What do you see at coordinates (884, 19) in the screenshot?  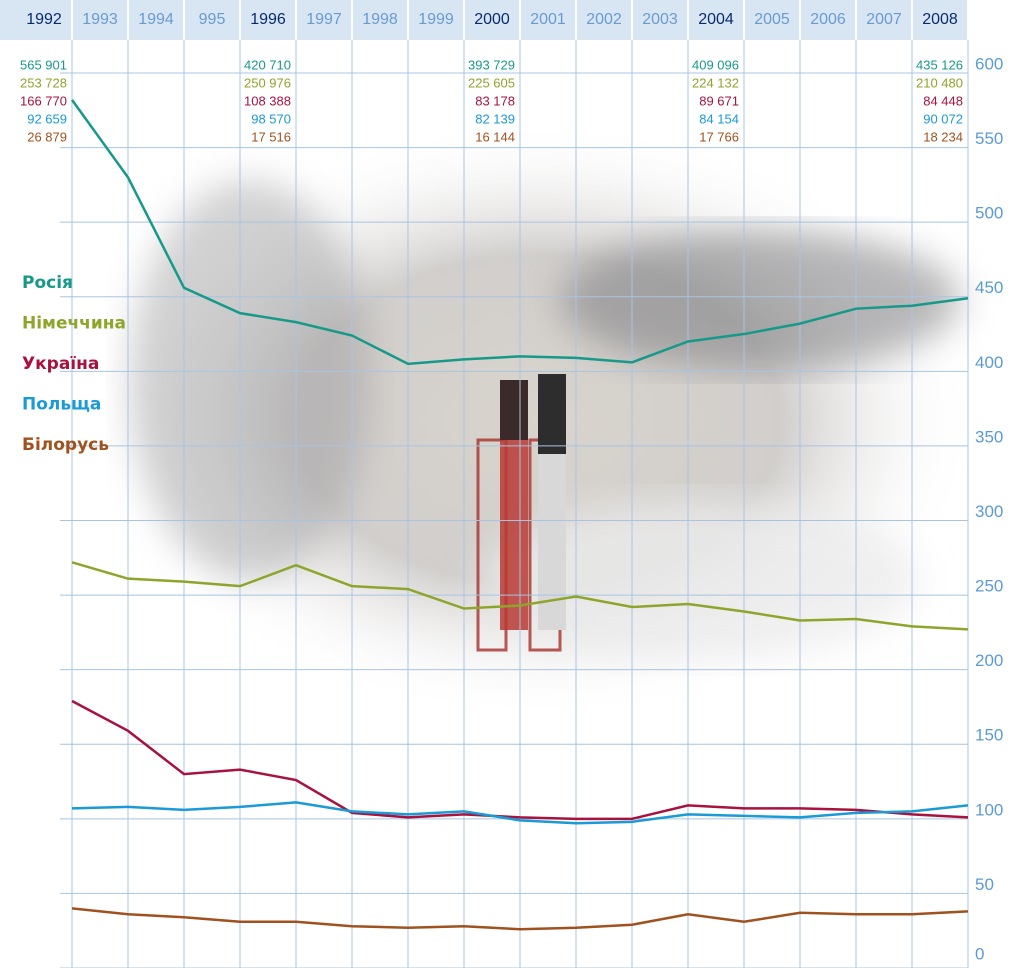 I see `x-tick-label: 2007` at bounding box center [884, 19].